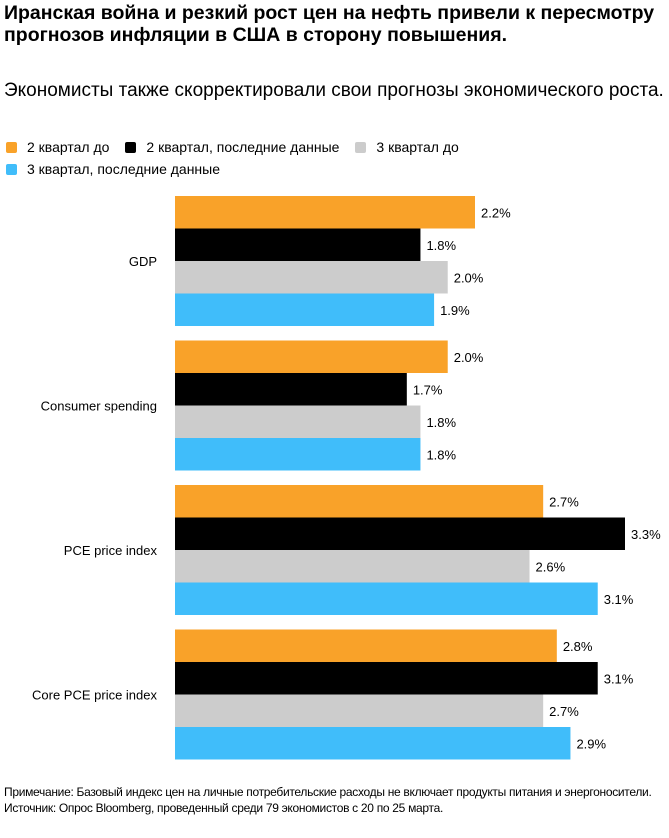  Describe the element at coordinates (496, 212) in the screenshot. I see `data-label: 2.2%` at that location.